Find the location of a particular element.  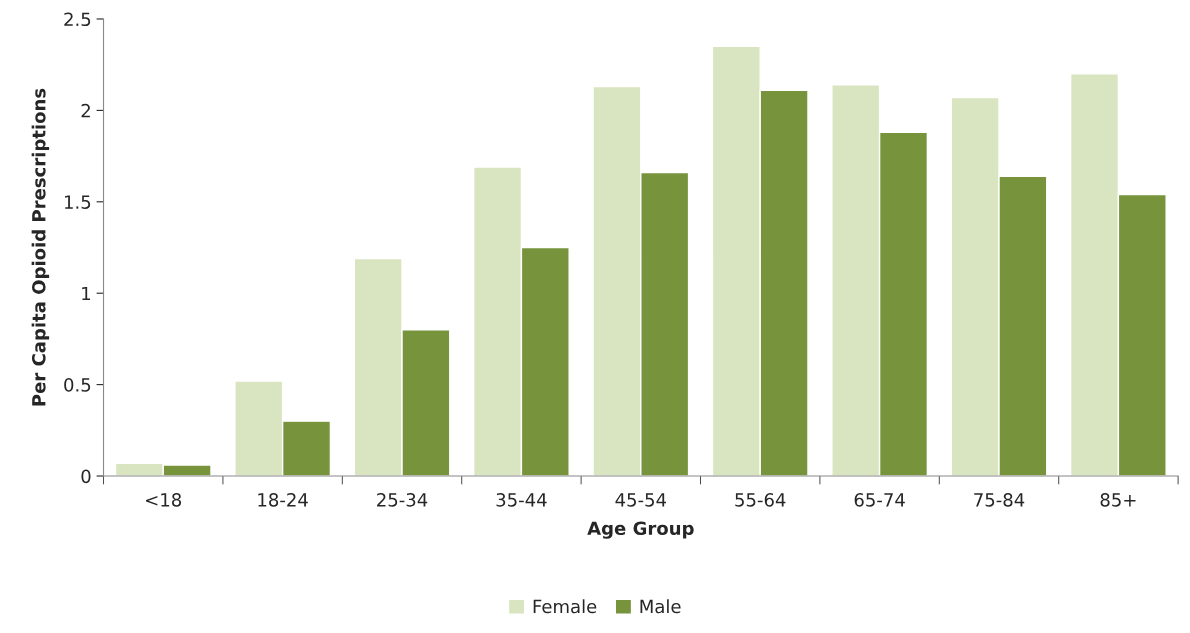

x-tick-label: <18 is located at coordinates (164, 500).